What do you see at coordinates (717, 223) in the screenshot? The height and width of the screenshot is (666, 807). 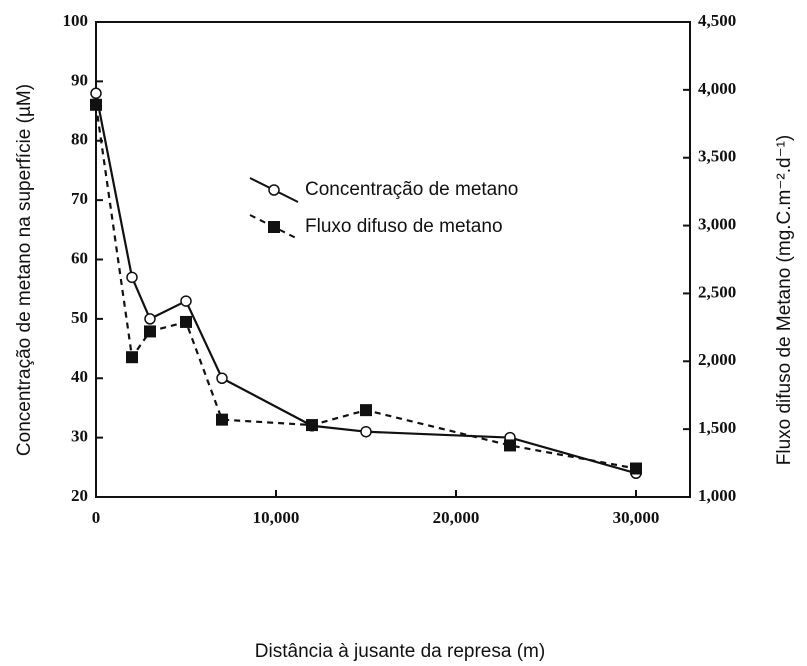 I see `y2-tick-label: 3,000` at bounding box center [717, 223].